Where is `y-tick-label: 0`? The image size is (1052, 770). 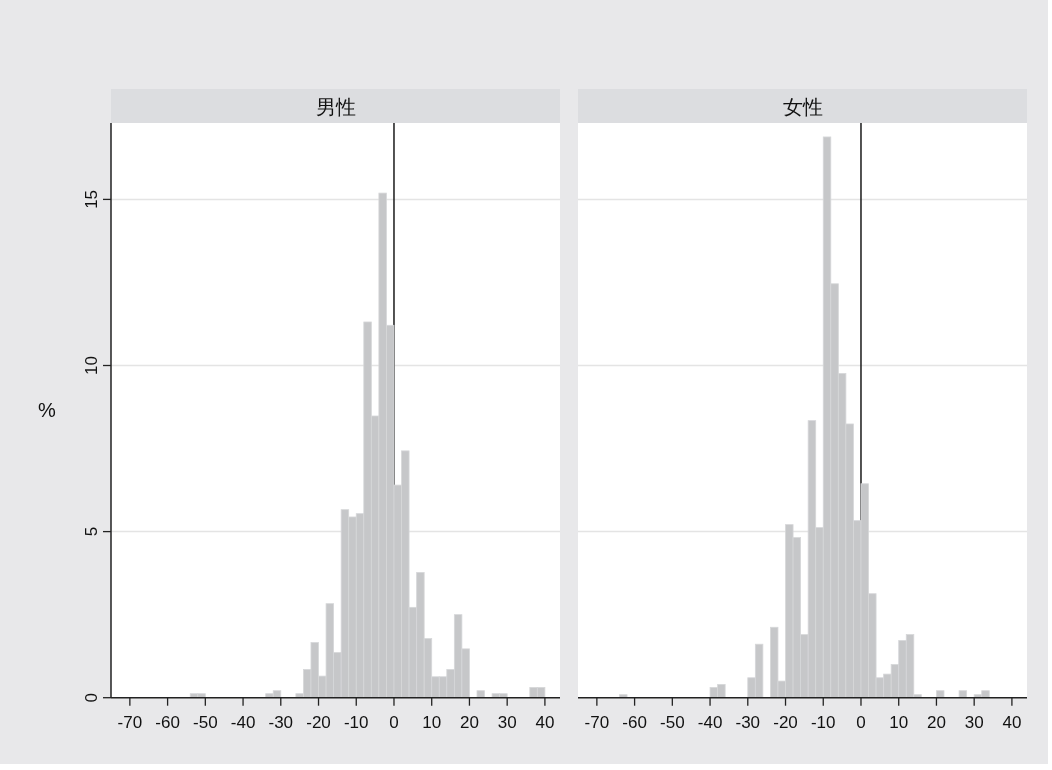 y-tick-label: 0 is located at coordinates (91, 697).